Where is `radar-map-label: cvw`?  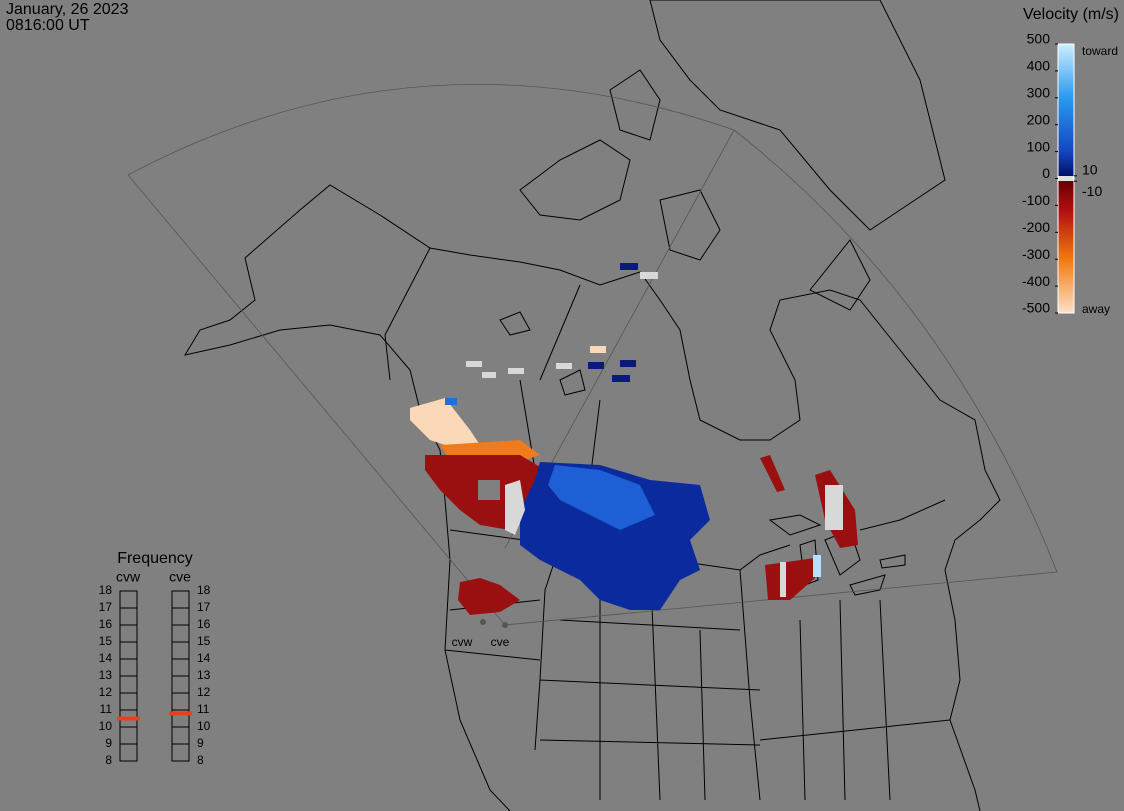
radar-map-label: cvw is located at coordinates (462, 642).